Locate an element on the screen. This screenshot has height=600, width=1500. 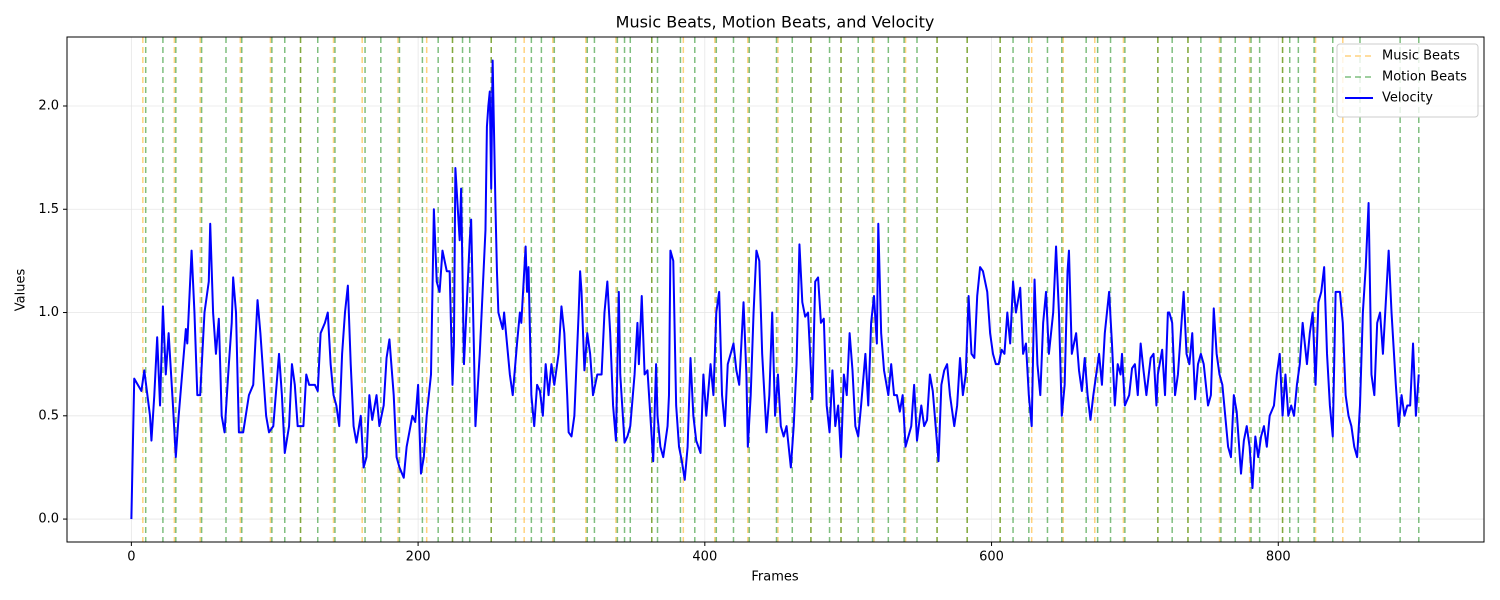
x-tick-label: 800 is located at coordinates (1278, 557).